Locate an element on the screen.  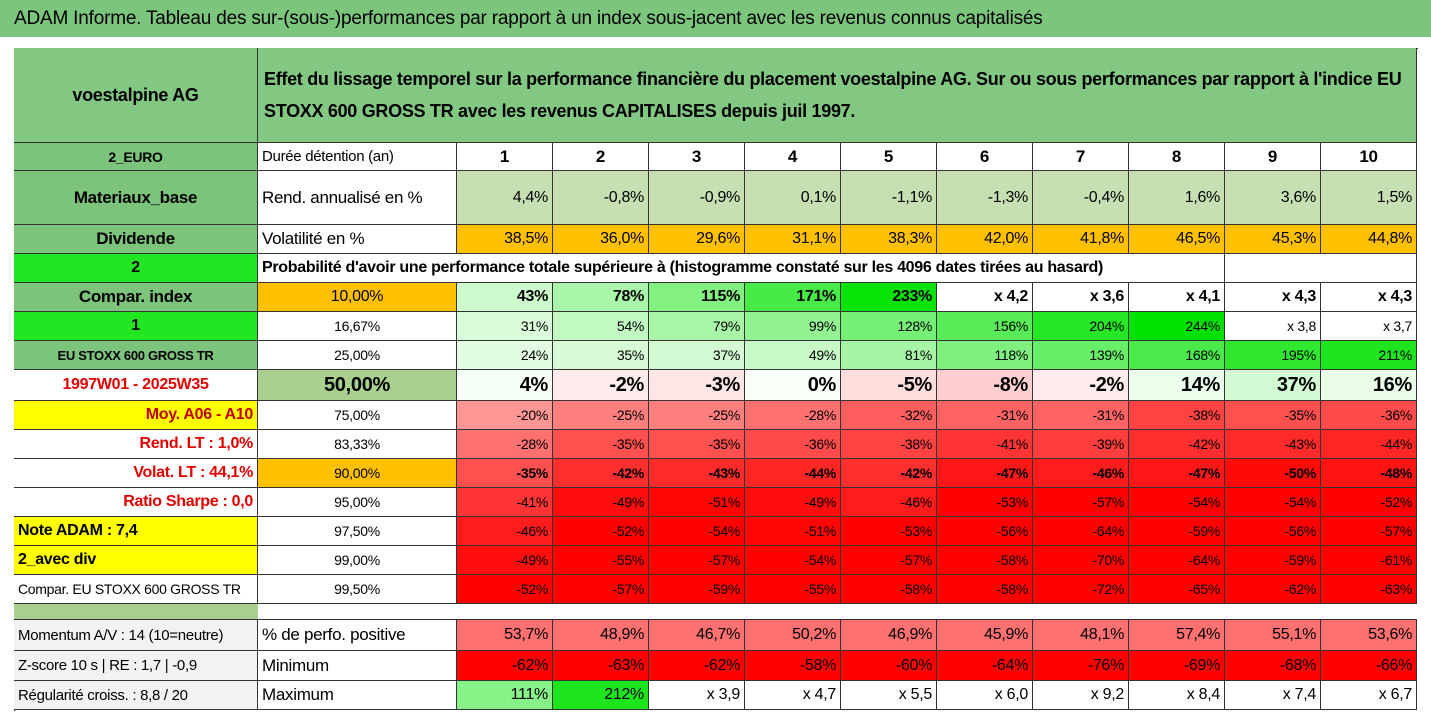
value-cell: 0% is located at coordinates (793, 385).